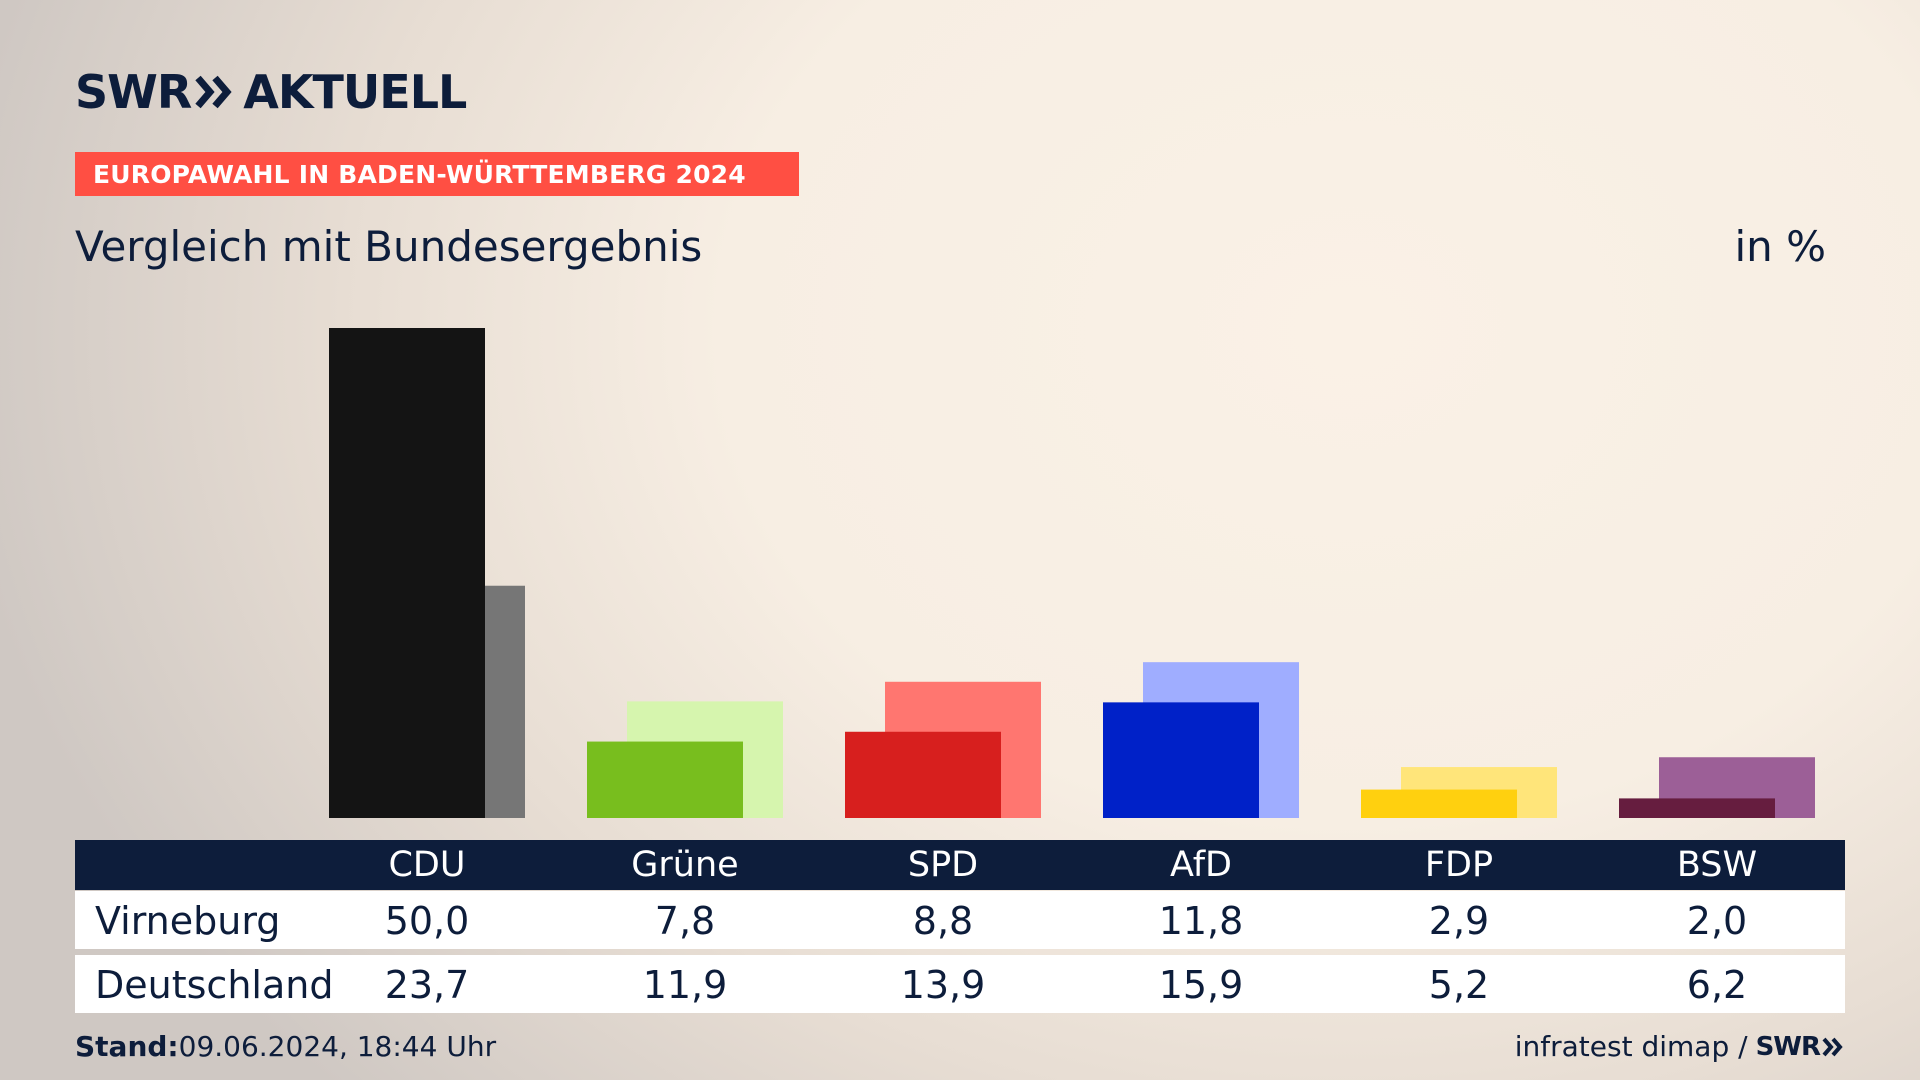  Describe the element at coordinates (685, 921) in the screenshot. I see `table-cell: 7,8` at that location.